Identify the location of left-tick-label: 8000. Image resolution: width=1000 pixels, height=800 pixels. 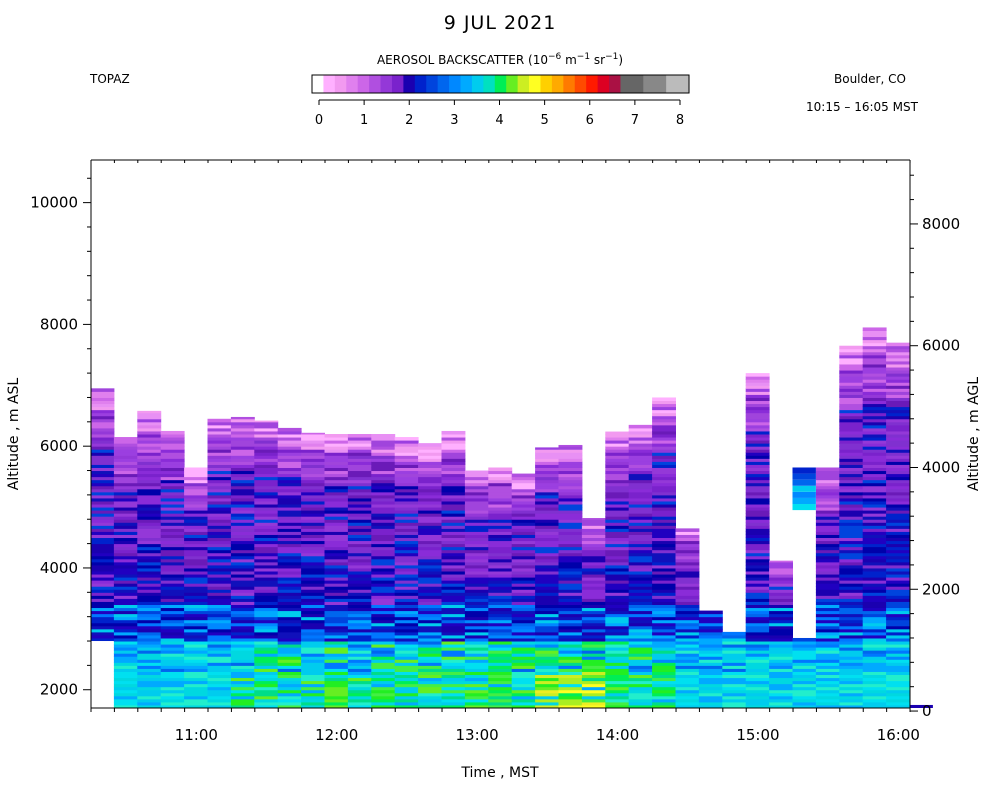
(59, 324).